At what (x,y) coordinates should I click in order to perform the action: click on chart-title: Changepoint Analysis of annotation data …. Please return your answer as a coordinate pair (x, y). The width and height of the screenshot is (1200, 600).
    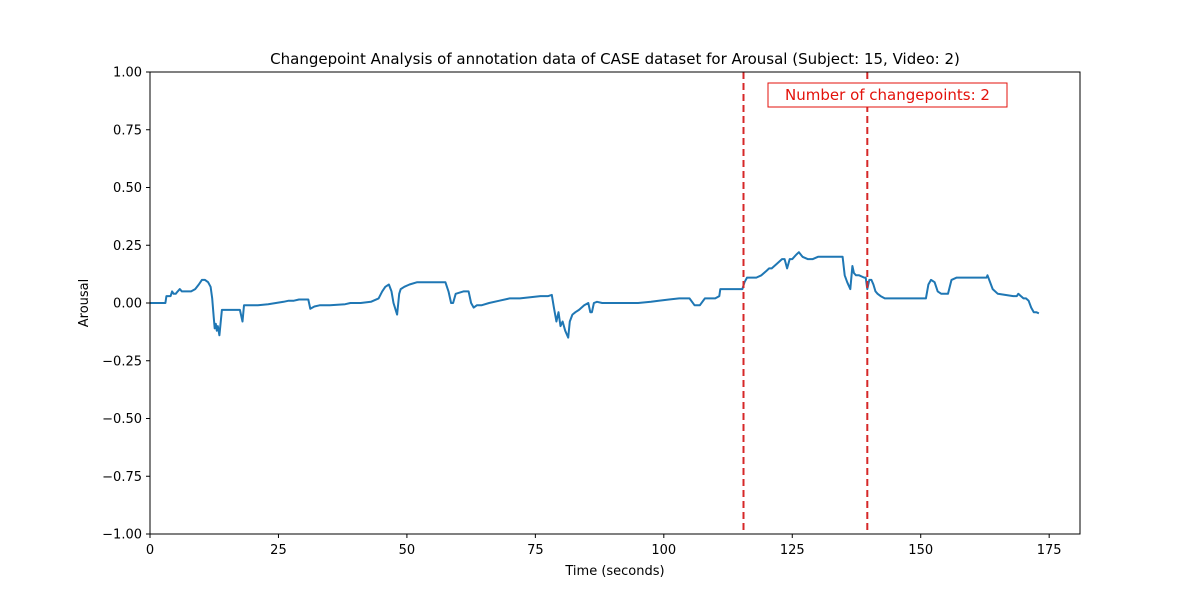
    Looking at the image, I should click on (615, 59).